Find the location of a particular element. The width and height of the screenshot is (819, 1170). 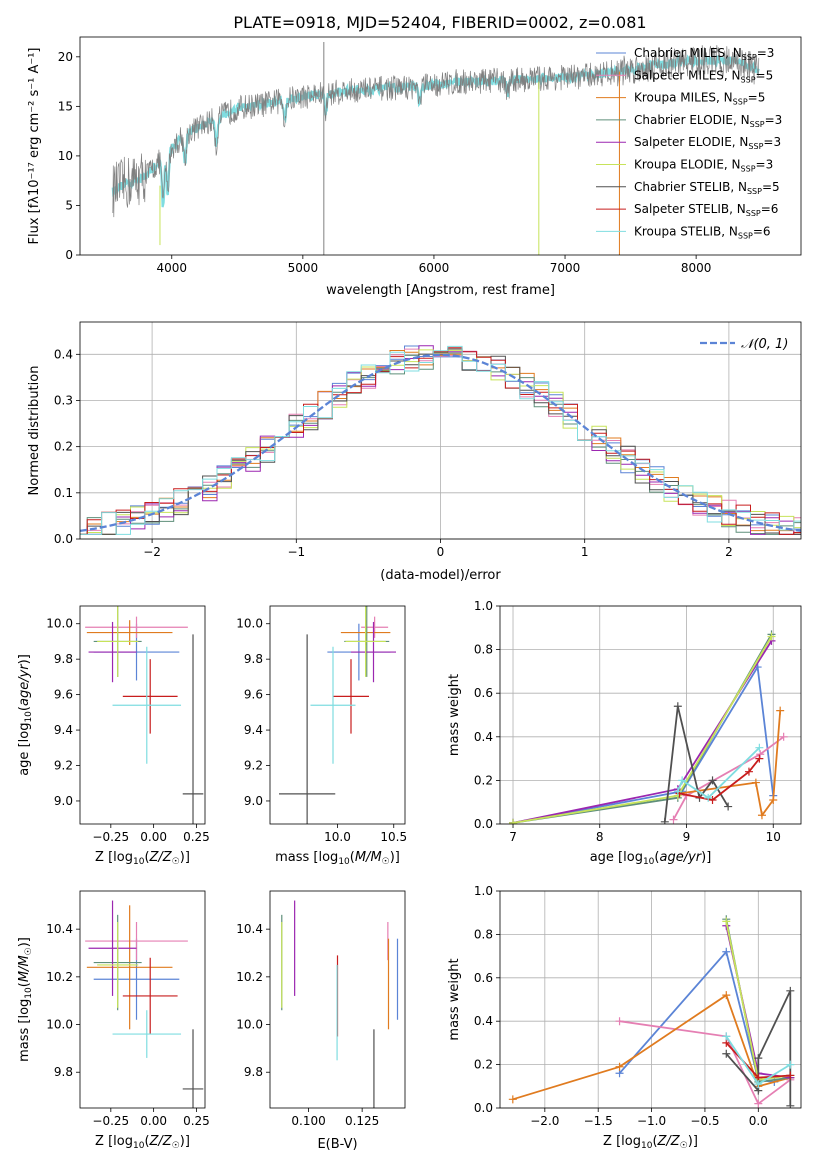

x-axis-label: age [log10(age/yr)] is located at coordinates (651, 858).